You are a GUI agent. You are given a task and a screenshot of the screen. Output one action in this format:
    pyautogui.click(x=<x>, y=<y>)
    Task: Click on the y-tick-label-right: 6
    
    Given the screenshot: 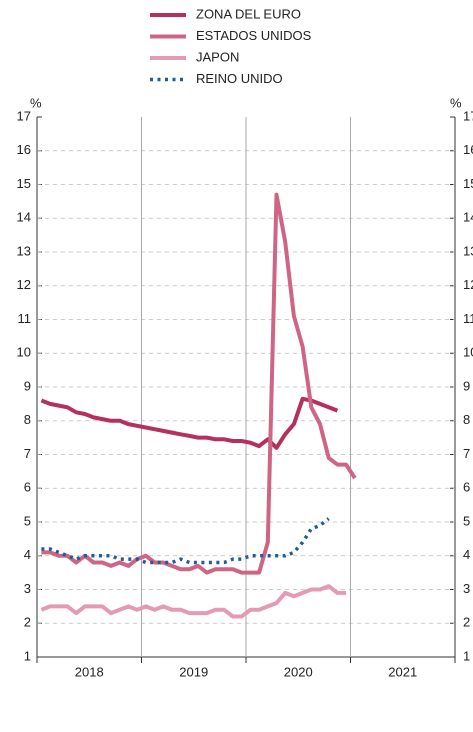 What is the action you would take?
    pyautogui.click(x=466, y=487)
    